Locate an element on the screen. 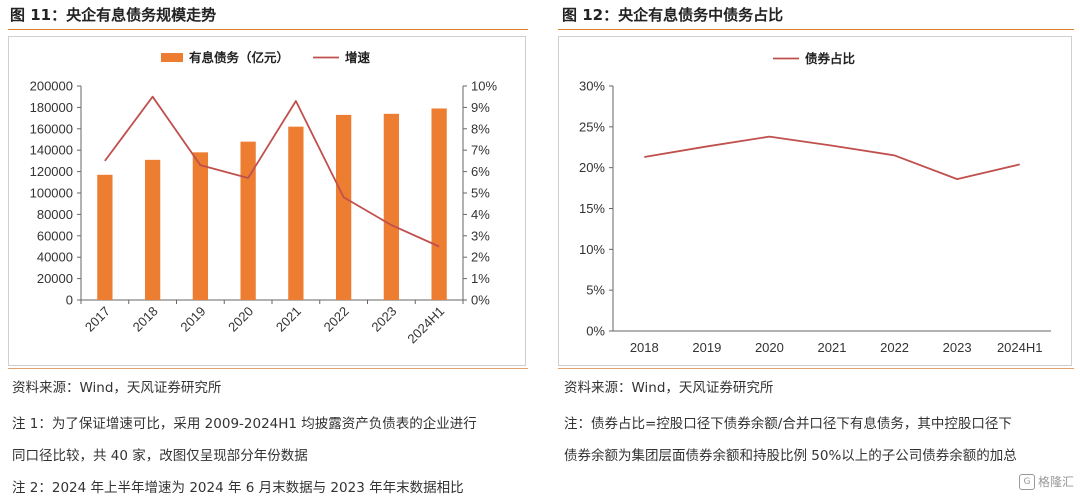 This screenshot has width=1080, height=498. bar-2018 is located at coordinates (152, 229).